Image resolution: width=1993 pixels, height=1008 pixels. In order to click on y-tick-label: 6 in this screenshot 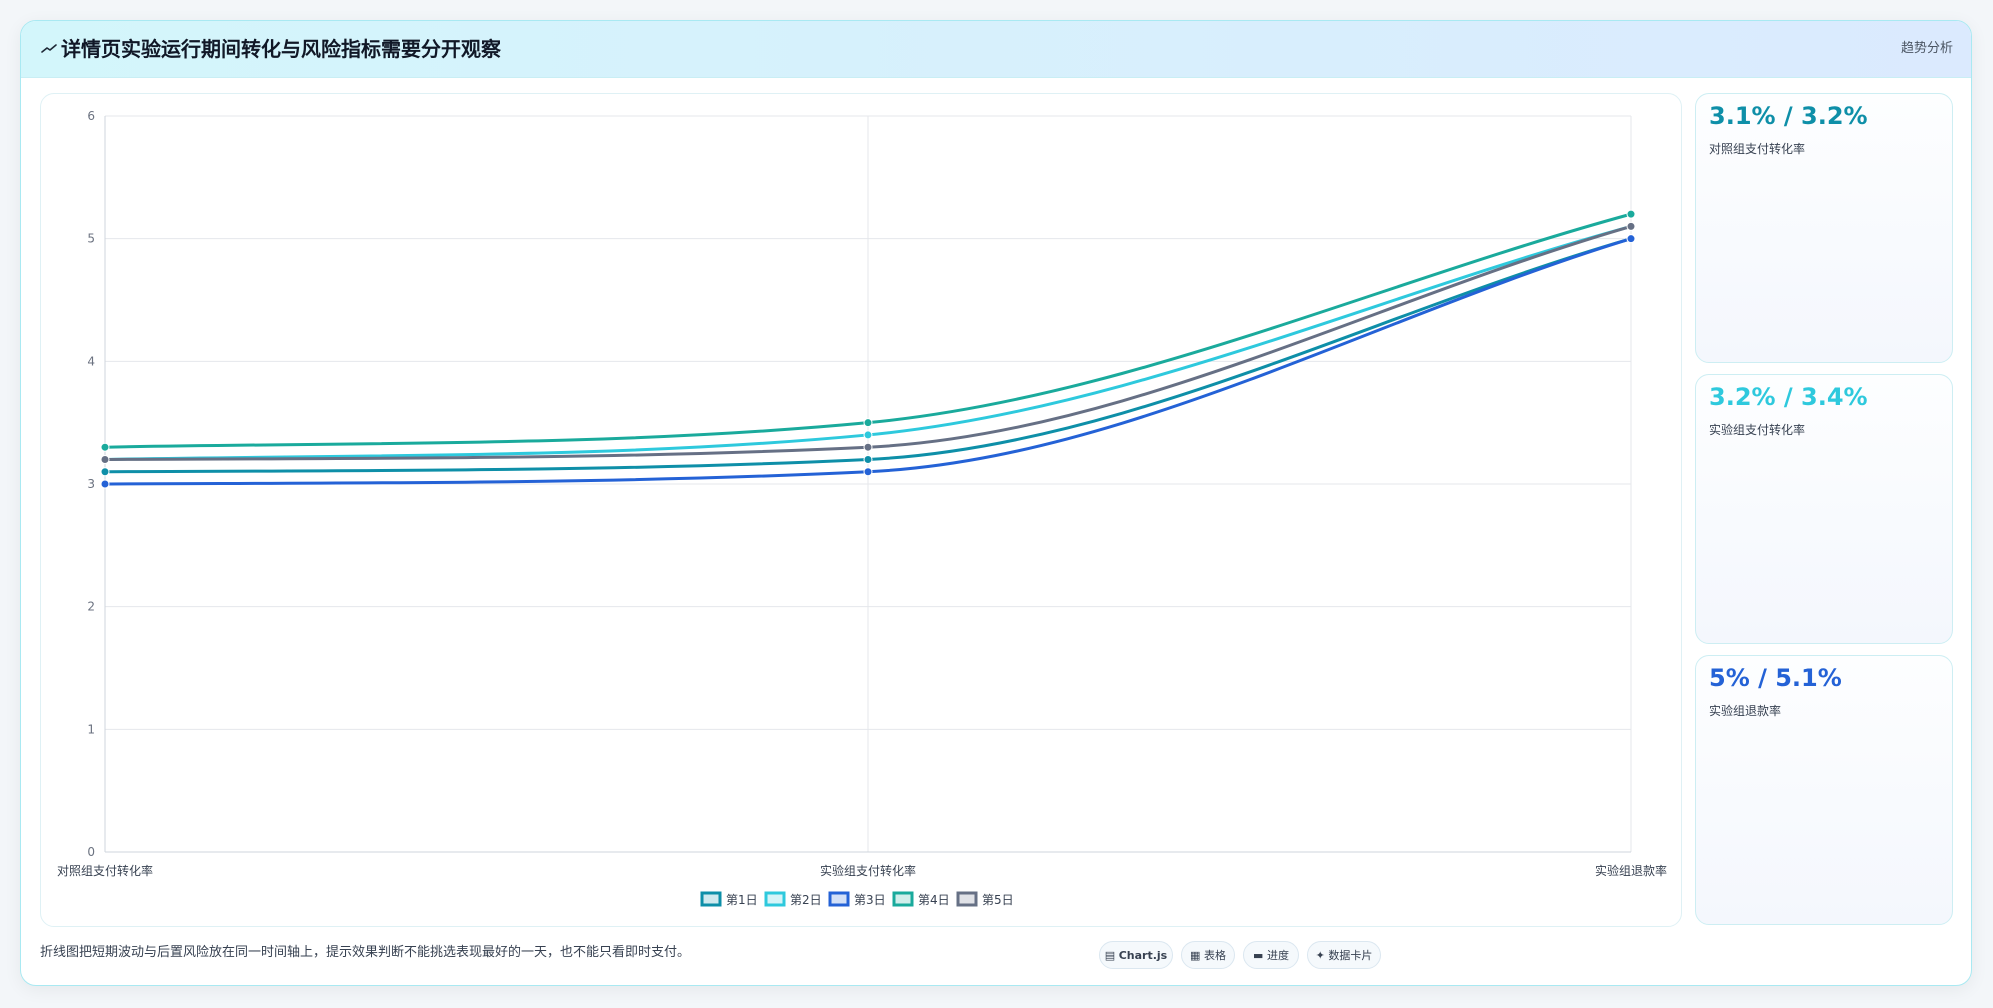, I will do `click(91, 116)`.